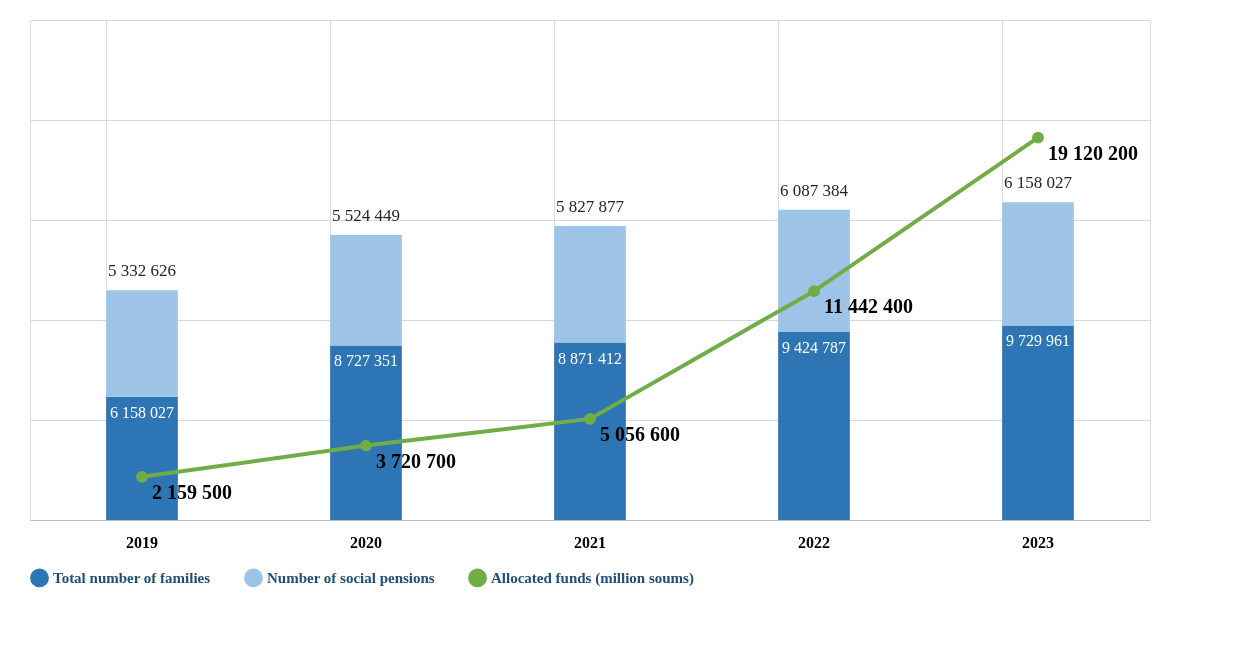 This screenshot has width=1260, height=650. I want to click on x-tick-label: 2021, so click(590, 542).